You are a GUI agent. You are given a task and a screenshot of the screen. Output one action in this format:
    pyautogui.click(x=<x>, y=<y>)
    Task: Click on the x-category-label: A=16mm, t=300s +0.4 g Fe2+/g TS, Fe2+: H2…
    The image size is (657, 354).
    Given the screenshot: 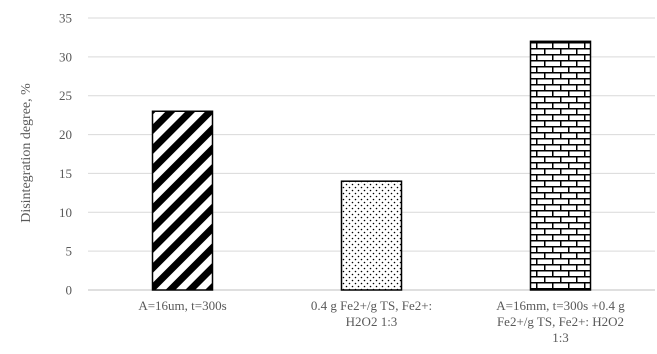 What is the action you would take?
    pyautogui.click(x=560, y=321)
    